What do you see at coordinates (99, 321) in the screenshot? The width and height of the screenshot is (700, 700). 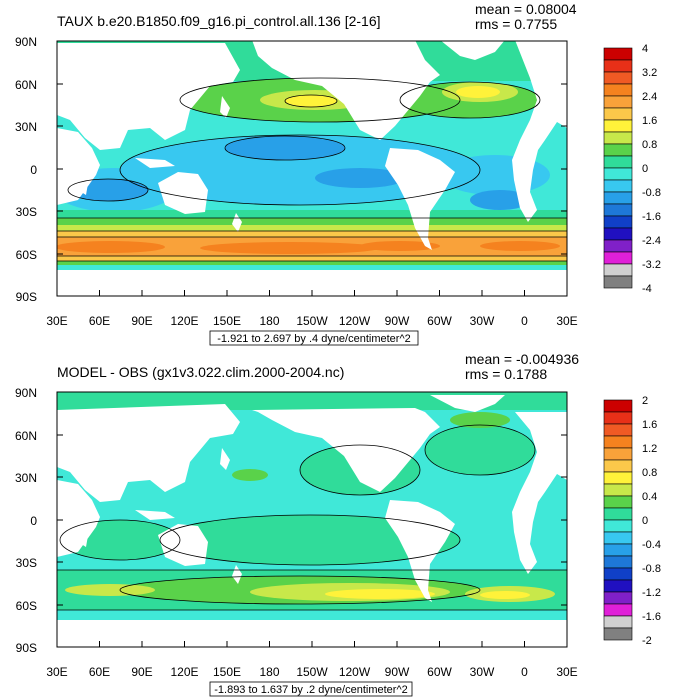 I see `lon-label: 60E` at bounding box center [99, 321].